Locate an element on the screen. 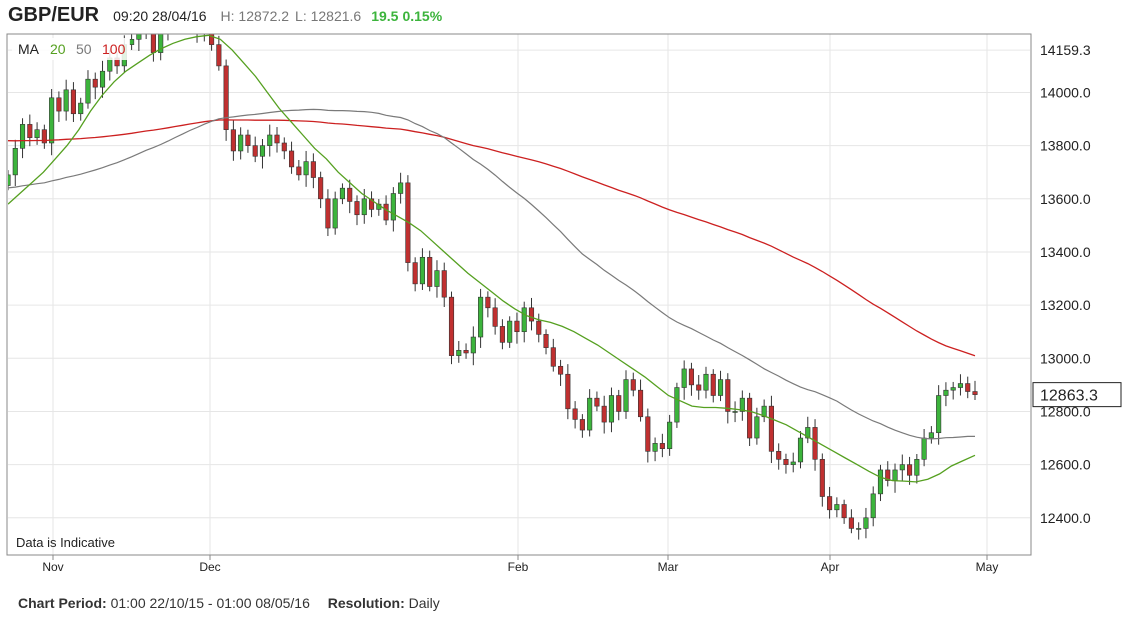  y-tick-label: 14159.3 is located at coordinates (1065, 50).